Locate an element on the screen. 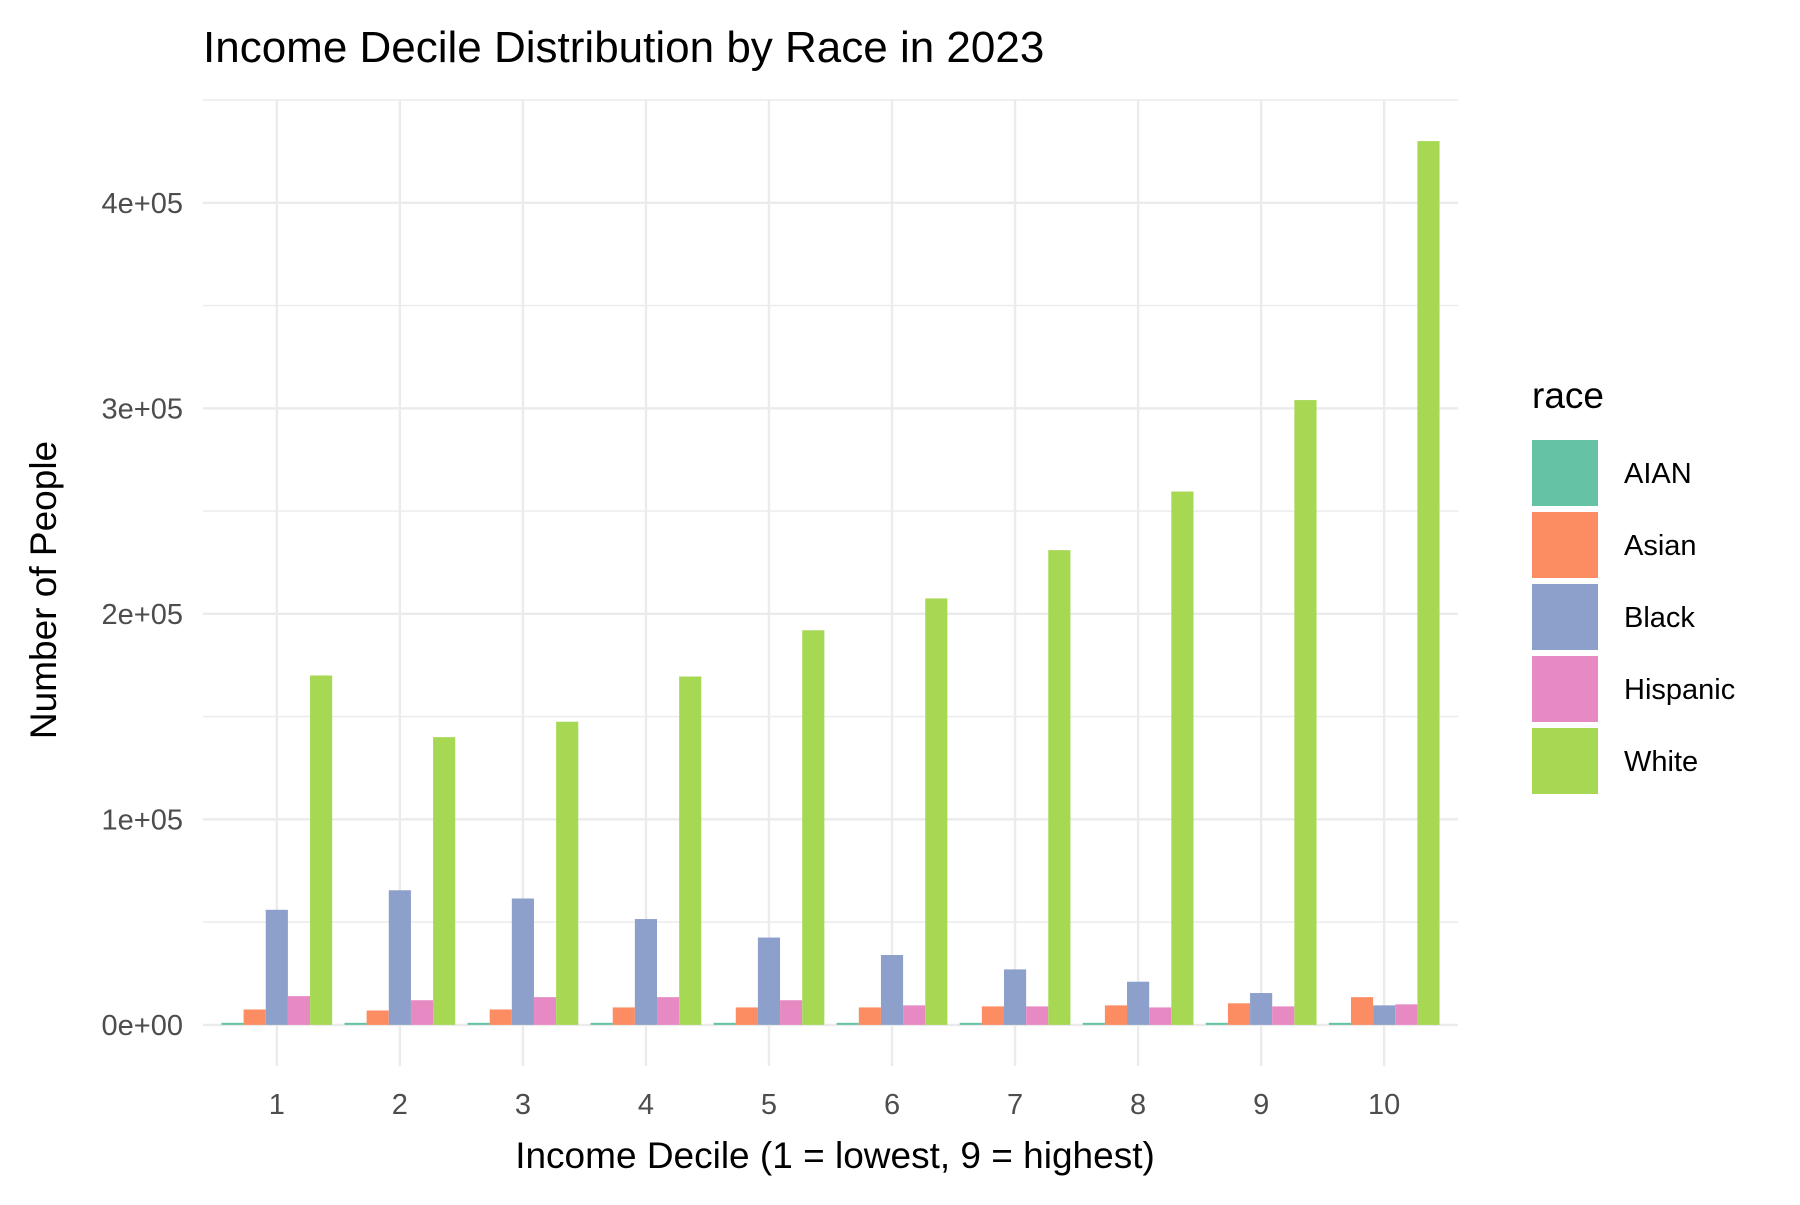 This screenshot has height=1205, width=1800. x-tick-label: 5 is located at coordinates (769, 1105).